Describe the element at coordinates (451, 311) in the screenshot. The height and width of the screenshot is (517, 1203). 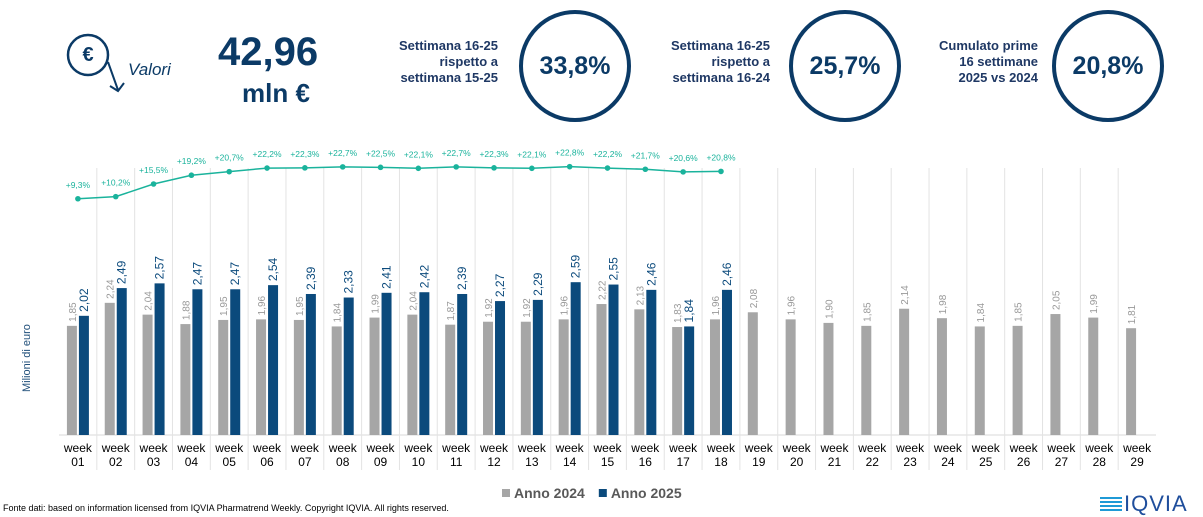
I see `value-label: 1,87` at that location.